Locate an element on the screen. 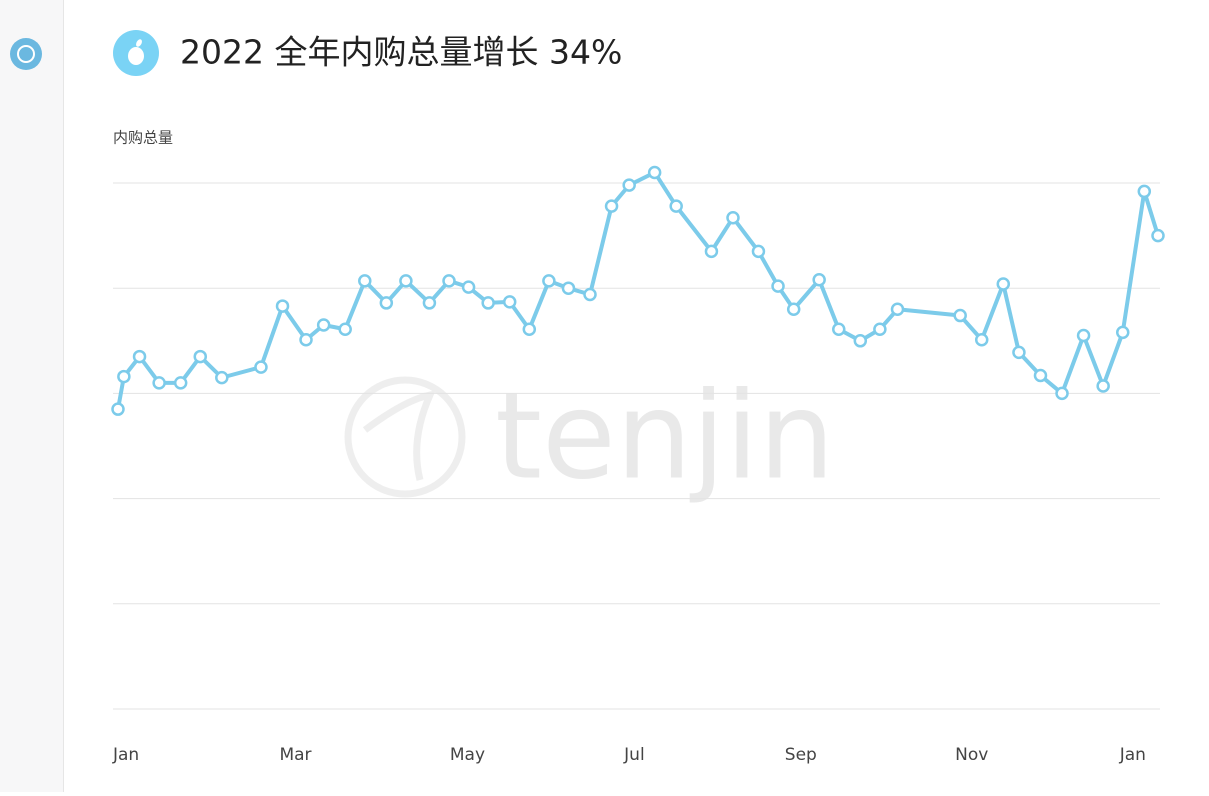  sidebar-icon is located at coordinates (26, 54).